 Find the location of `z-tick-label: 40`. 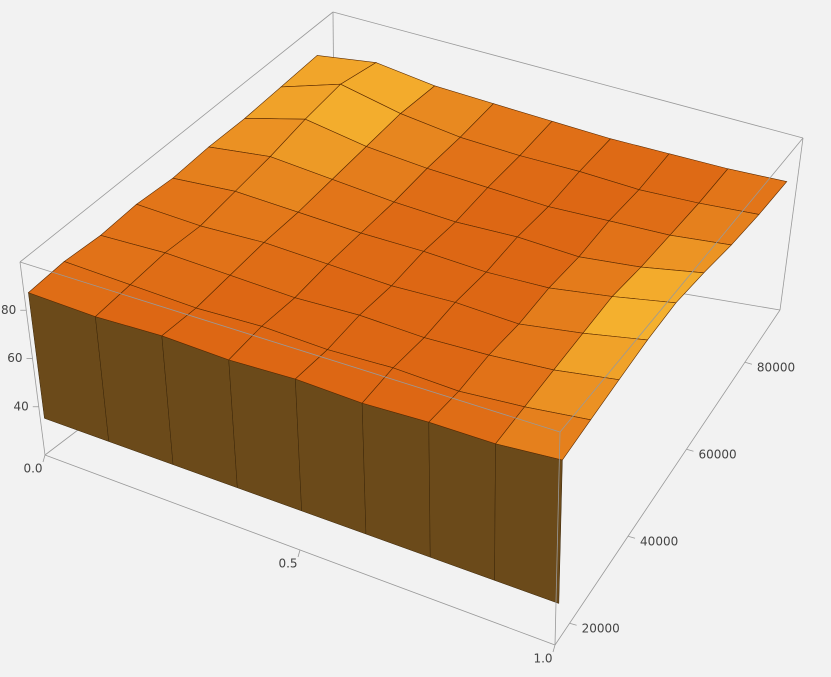

z-tick-label: 40 is located at coordinates (20, 406).